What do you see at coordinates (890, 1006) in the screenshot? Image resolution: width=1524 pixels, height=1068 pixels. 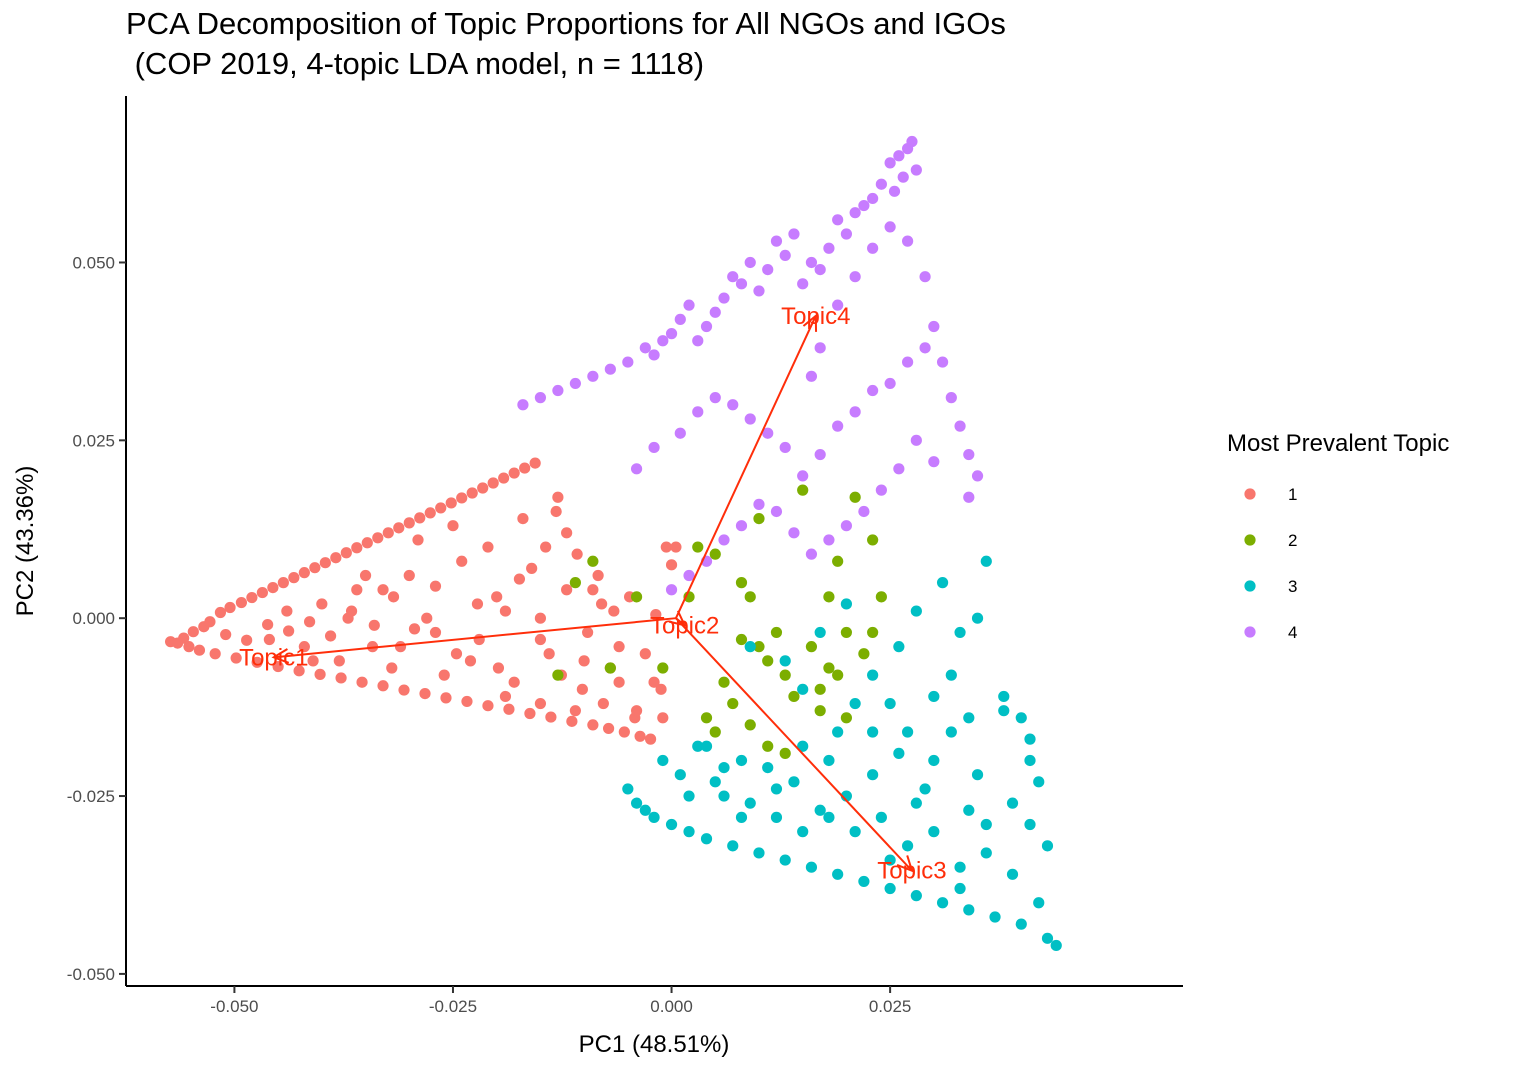 I see `x-tick-label: 0.025` at bounding box center [890, 1006].